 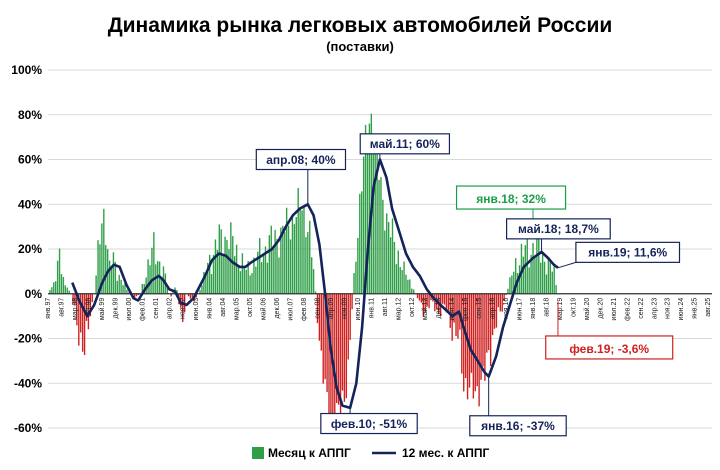 I want to click on x-tick-label: мар.12, so click(x=398, y=309).